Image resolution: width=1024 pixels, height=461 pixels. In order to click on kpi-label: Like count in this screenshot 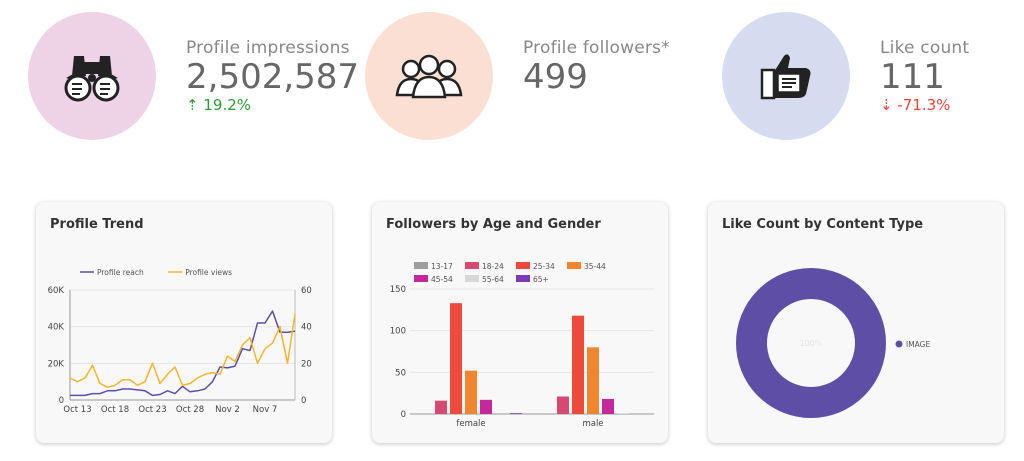, I will do `click(925, 48)`.